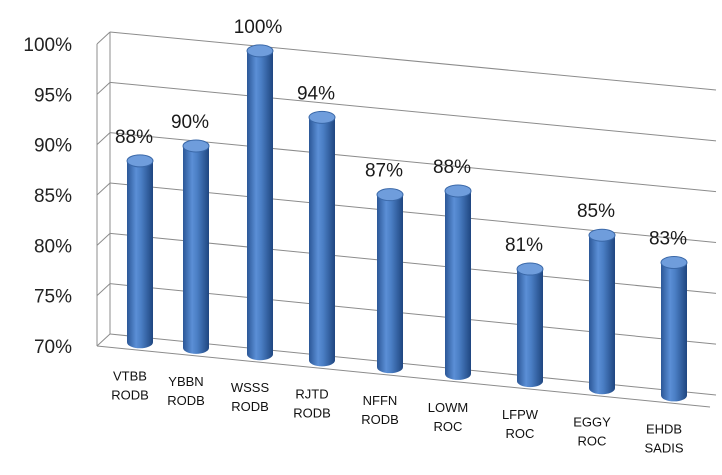 This screenshot has width=722, height=475. What do you see at coordinates (130, 375) in the screenshot?
I see `category-label: VTBB` at bounding box center [130, 375].